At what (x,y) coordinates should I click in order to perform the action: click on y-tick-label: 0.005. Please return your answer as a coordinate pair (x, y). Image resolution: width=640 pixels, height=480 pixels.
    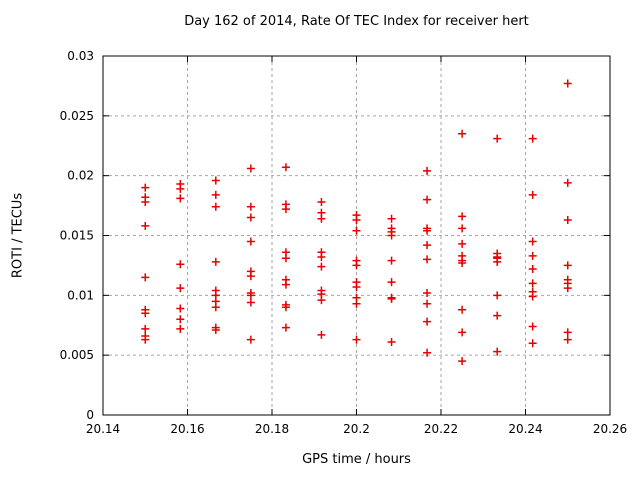
    Looking at the image, I should click on (77, 355).